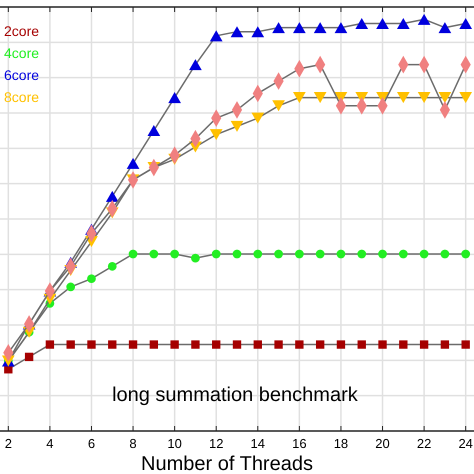 Image resolution: width=474 pixels, height=474 pixels. What do you see at coordinates (22, 53) in the screenshot?
I see `text: 4core` at bounding box center [22, 53].